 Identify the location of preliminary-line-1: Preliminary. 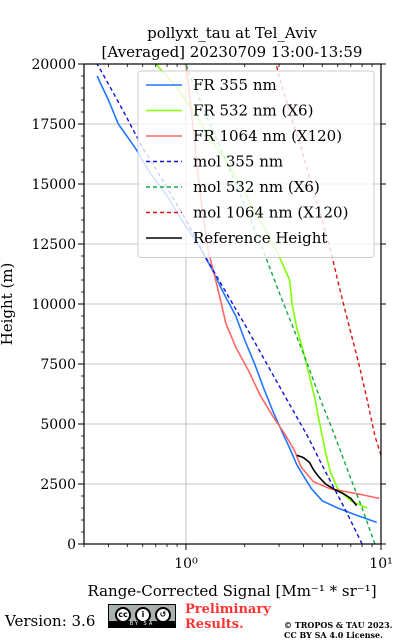
(228, 609).